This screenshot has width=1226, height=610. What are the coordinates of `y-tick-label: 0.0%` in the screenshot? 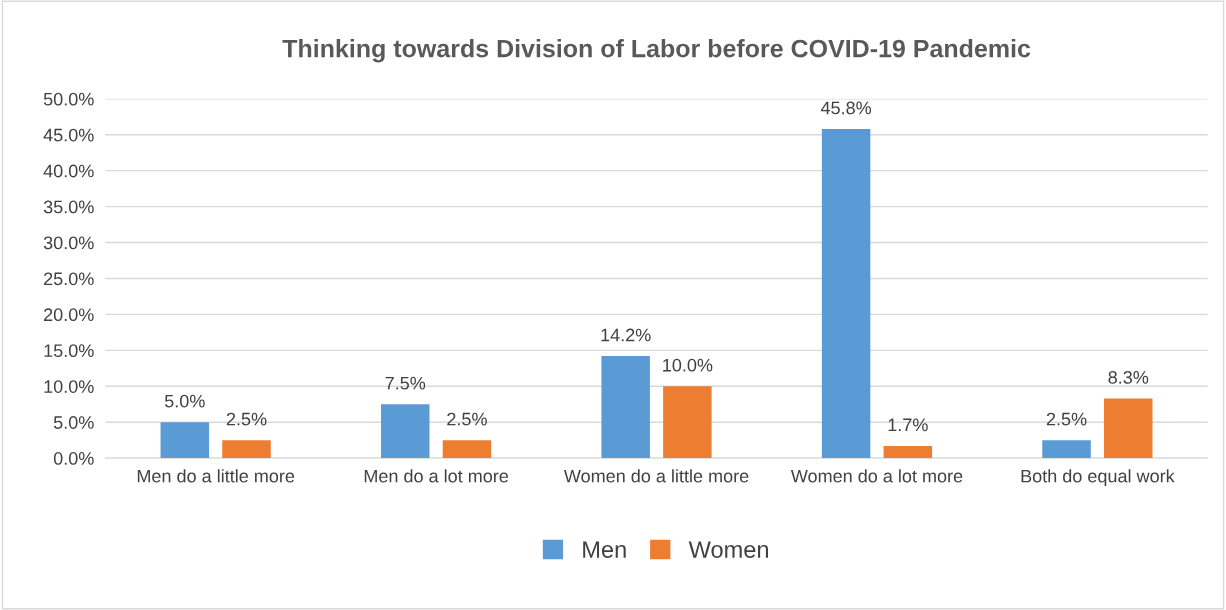 It's located at (73, 458).